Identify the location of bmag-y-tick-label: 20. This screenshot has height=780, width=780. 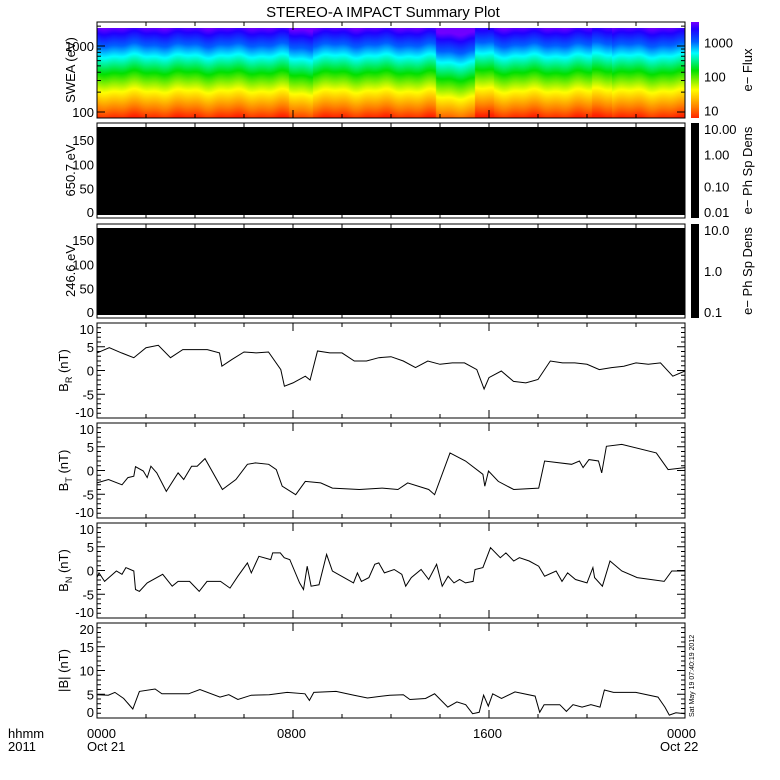
(87, 629).